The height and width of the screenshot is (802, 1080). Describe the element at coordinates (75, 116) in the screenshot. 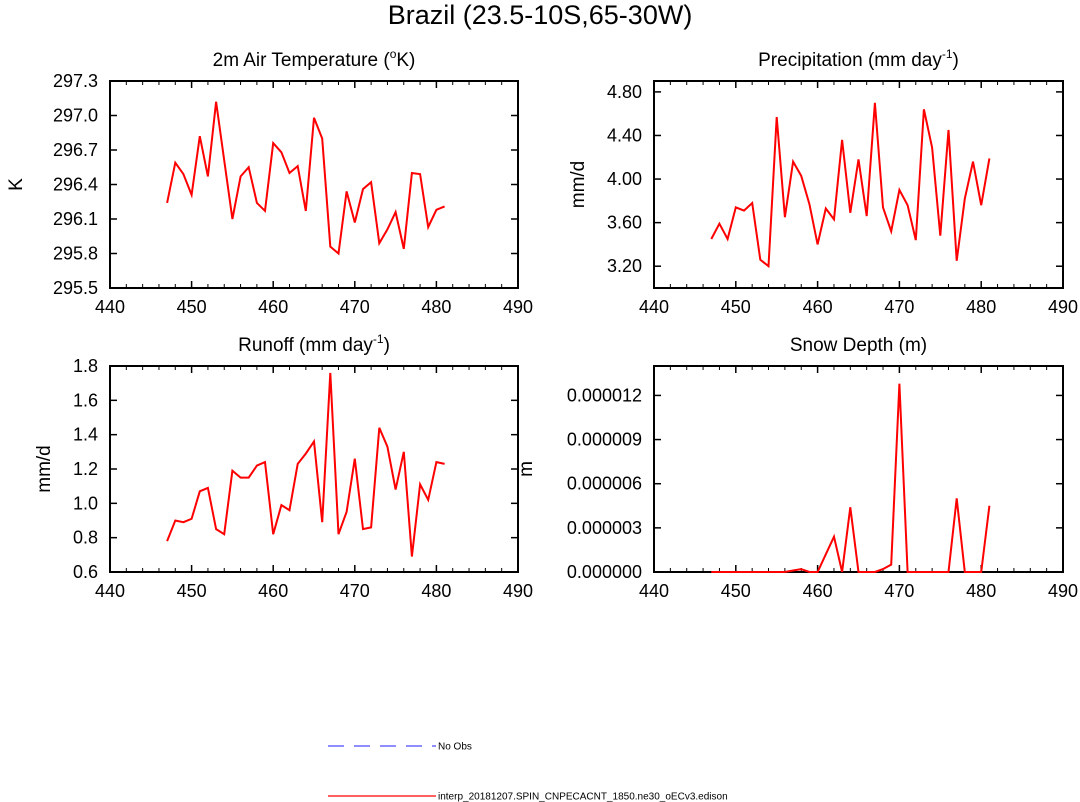

I see `y-tick-label: 297.0` at that location.